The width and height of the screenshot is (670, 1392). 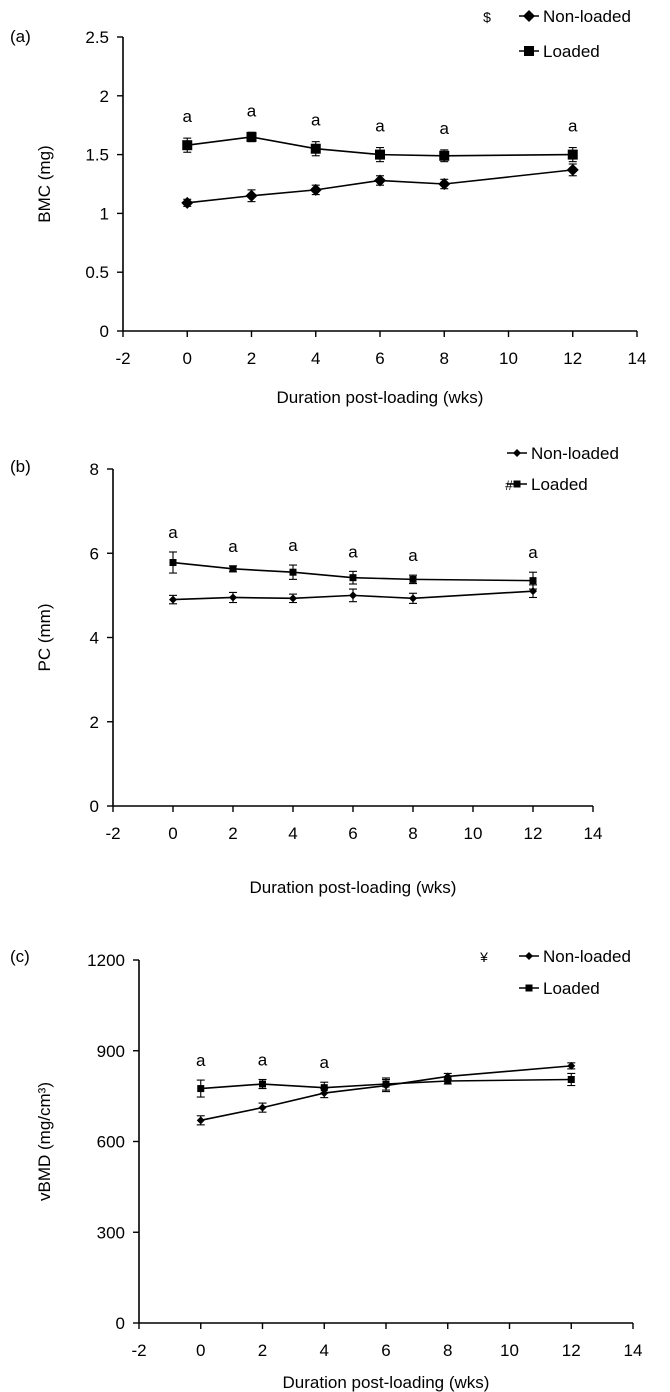 I want to click on legend: Non-loaded Loaded ¥, so click(x=555, y=972).